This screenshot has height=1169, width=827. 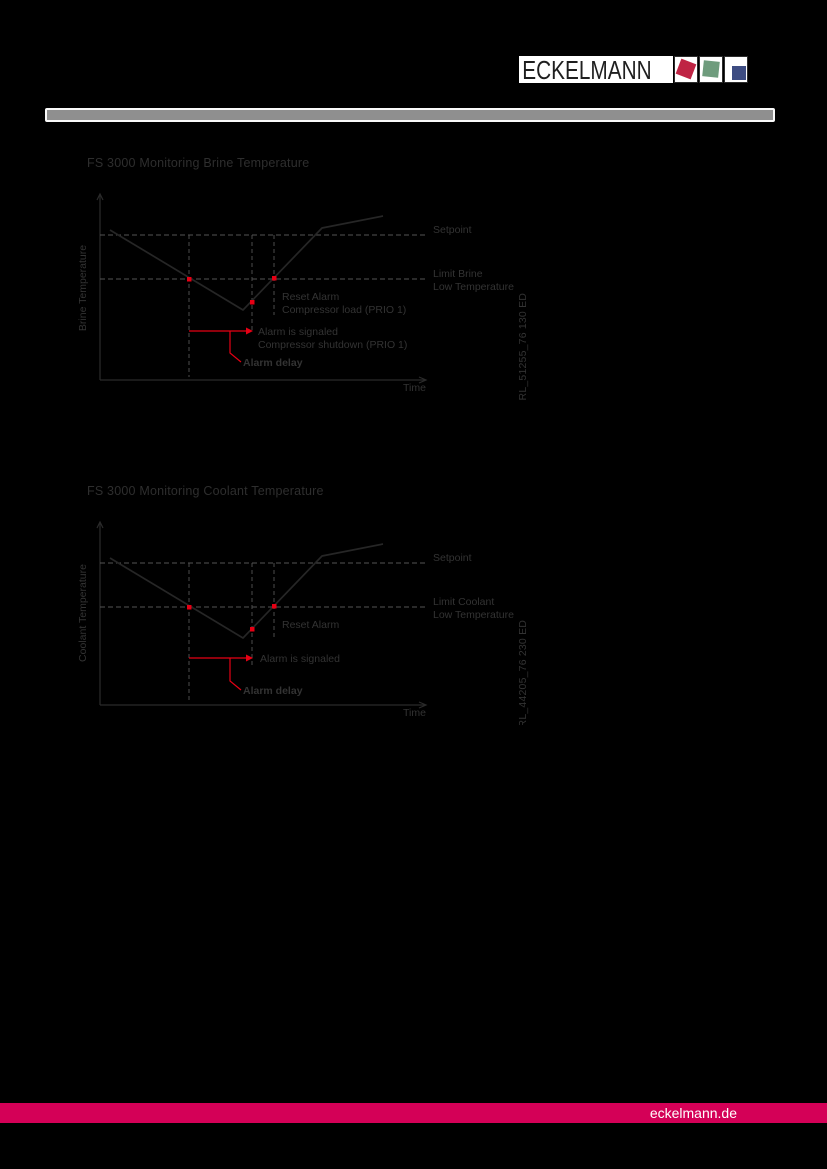 I want to click on logo-wordmark-text: ECKELMANN, so click(x=587, y=69).